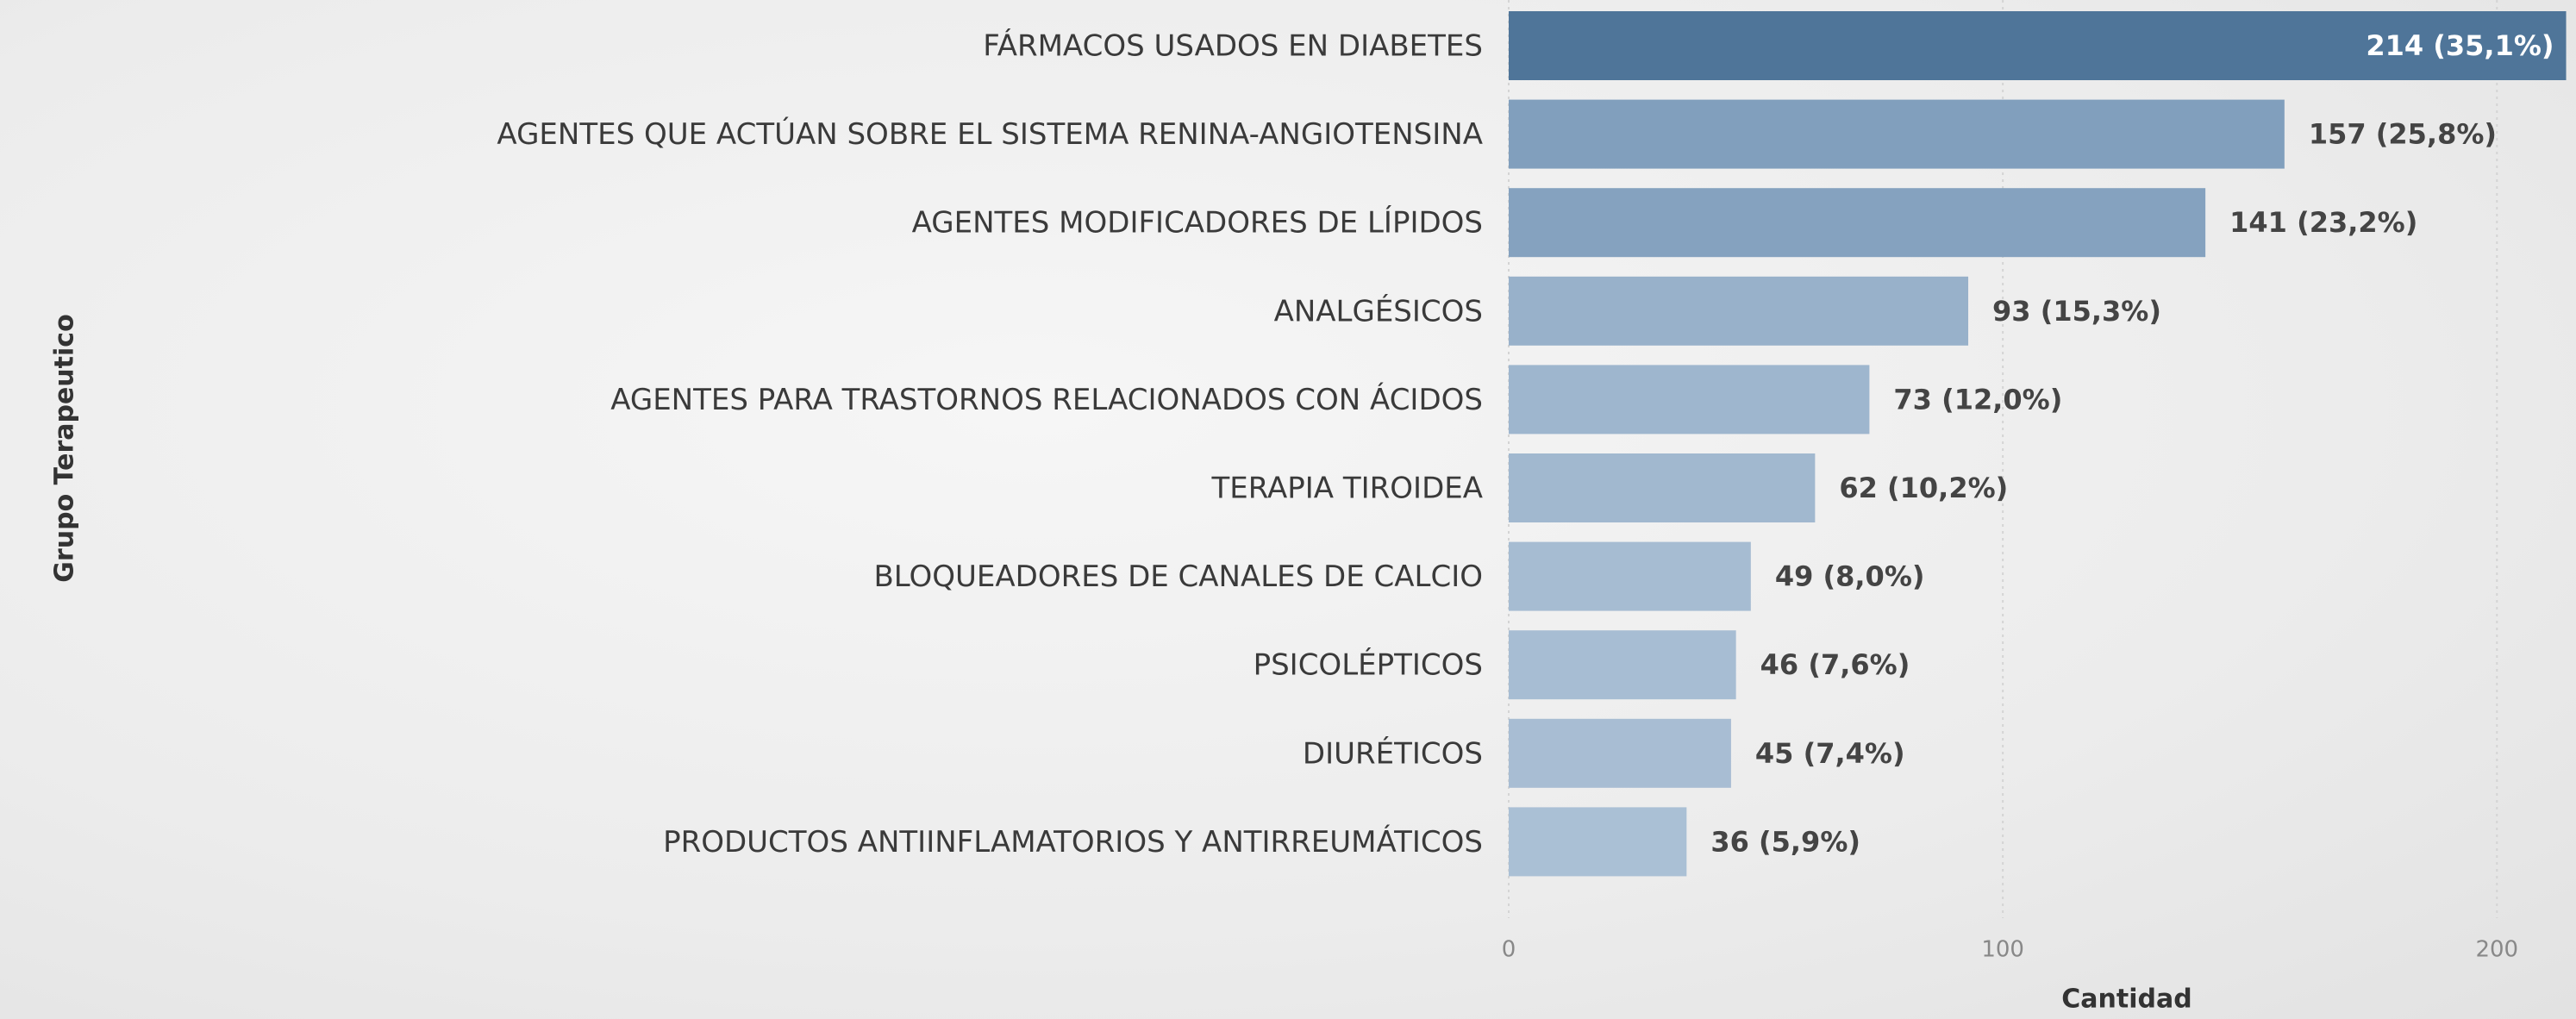 The width and height of the screenshot is (2576, 1019). Describe the element at coordinates (1178, 577) in the screenshot. I see `y-tick-label: BLOQUEADORES DE CANALES DE CALCIO` at that location.